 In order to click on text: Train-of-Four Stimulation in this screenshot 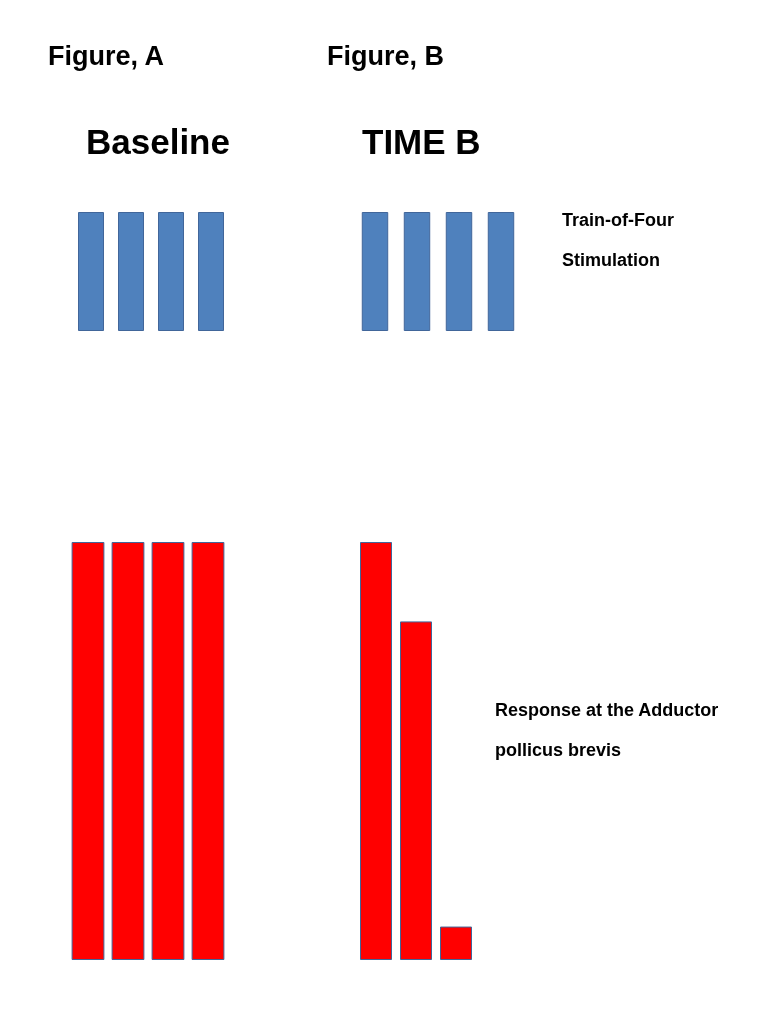, I will do `click(620, 240)`.